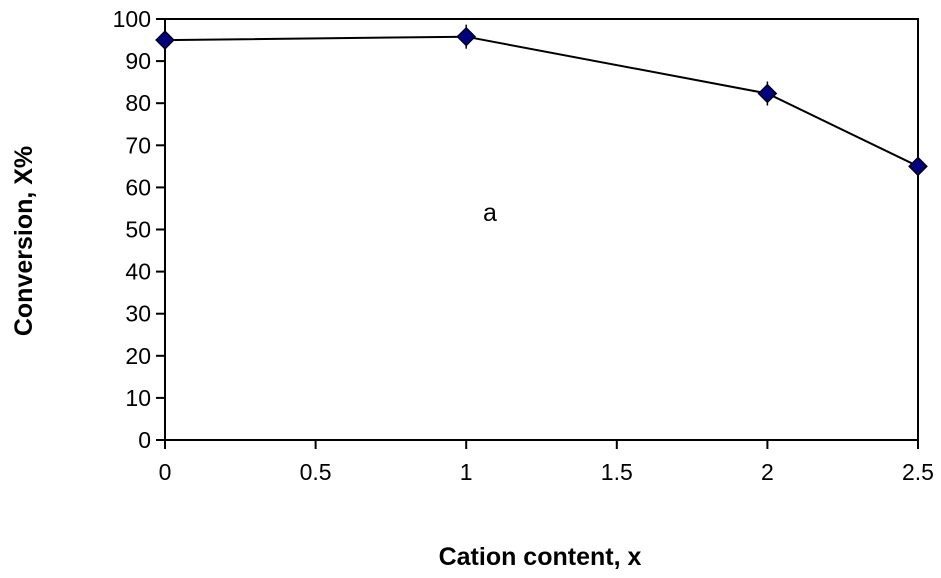 This screenshot has width=941, height=578. Describe the element at coordinates (316, 472) in the screenshot. I see `x-tick-label: 0.5` at that location.